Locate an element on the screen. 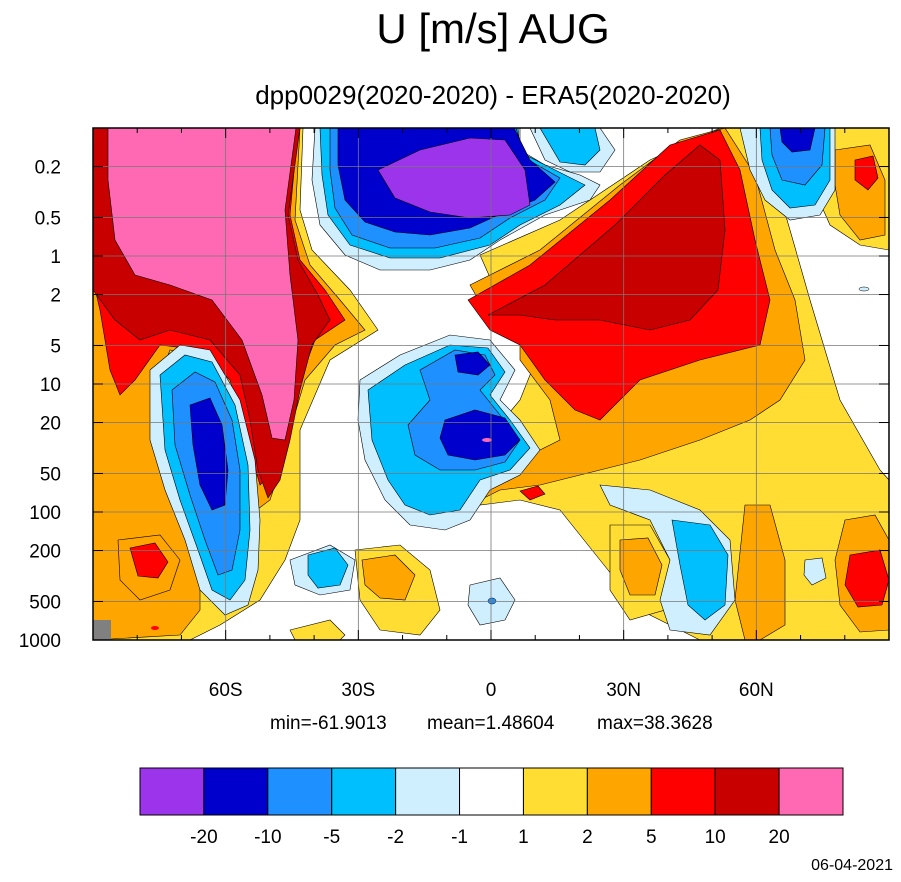  colorbar-label: -20 is located at coordinates (203, 837).